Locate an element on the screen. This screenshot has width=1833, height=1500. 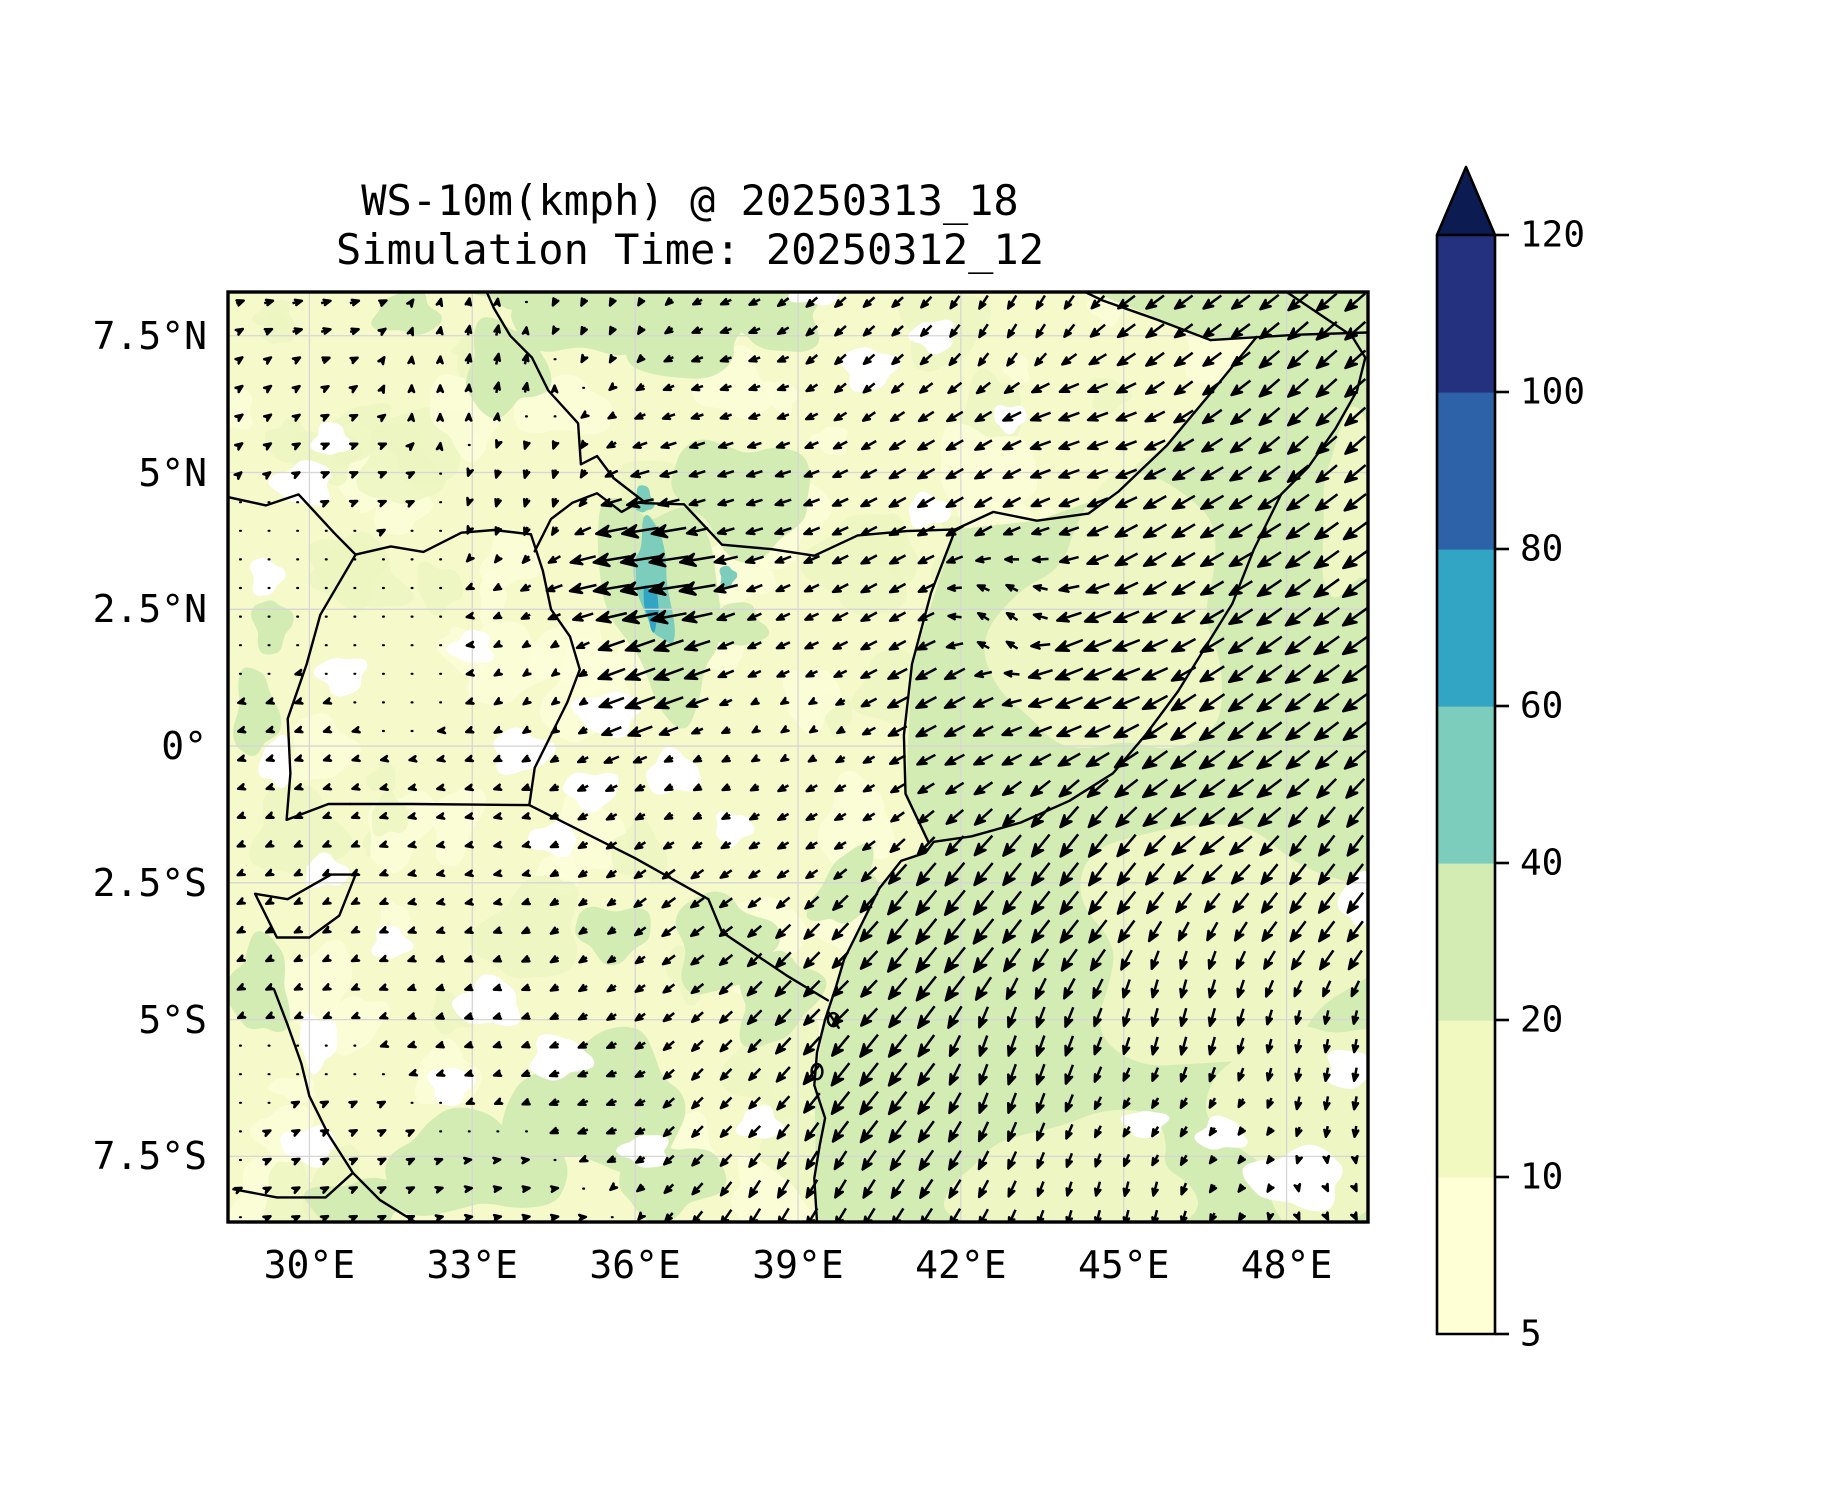
chart-title: WS-10m(kmph) @ 20250313_18 is located at coordinates (690, 200).